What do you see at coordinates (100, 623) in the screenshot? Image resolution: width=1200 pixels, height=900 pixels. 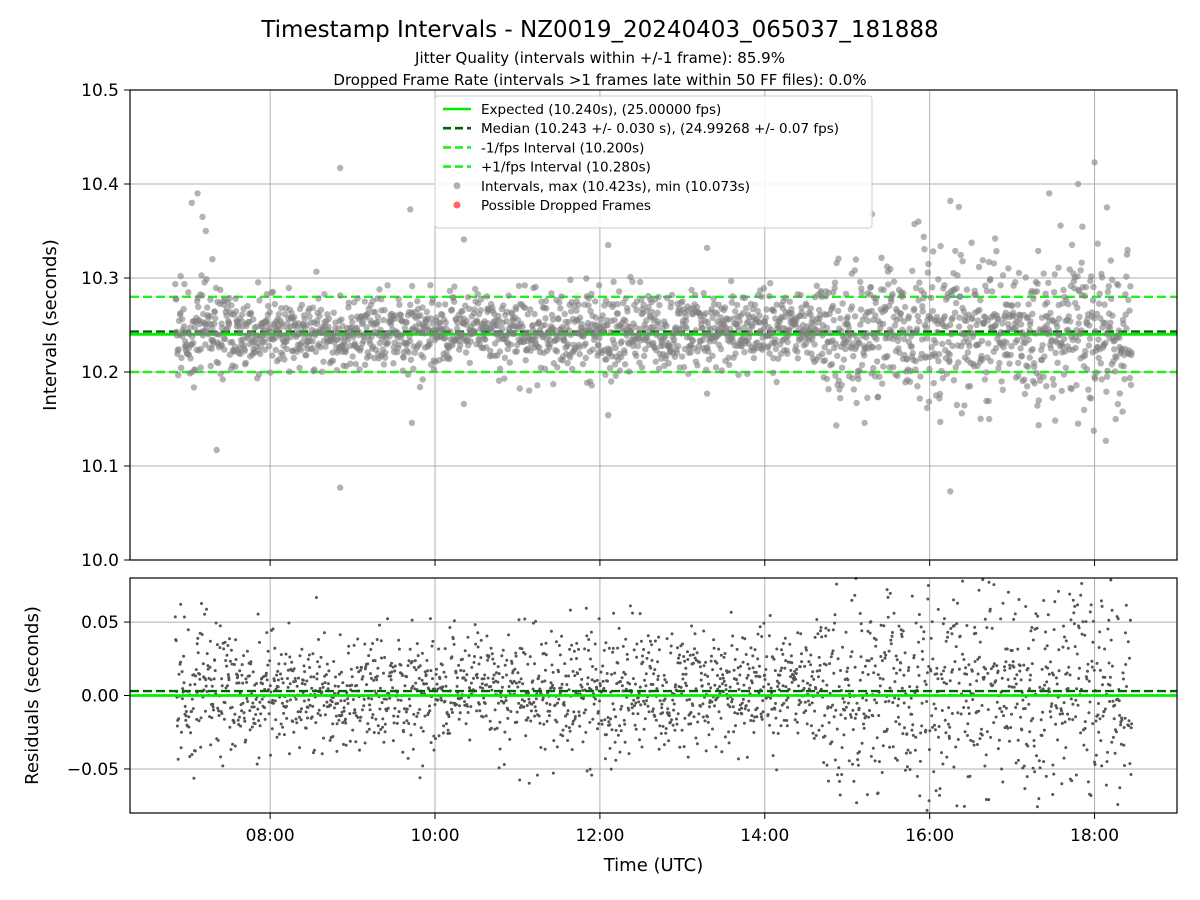 I see `y-tick-label-bottom: 0.05` at bounding box center [100, 623].